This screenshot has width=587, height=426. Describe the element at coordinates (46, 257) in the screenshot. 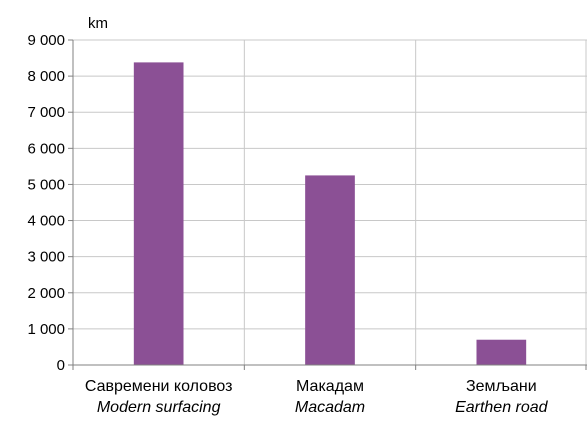

I see `y-tick-label: 3 000` at that location.